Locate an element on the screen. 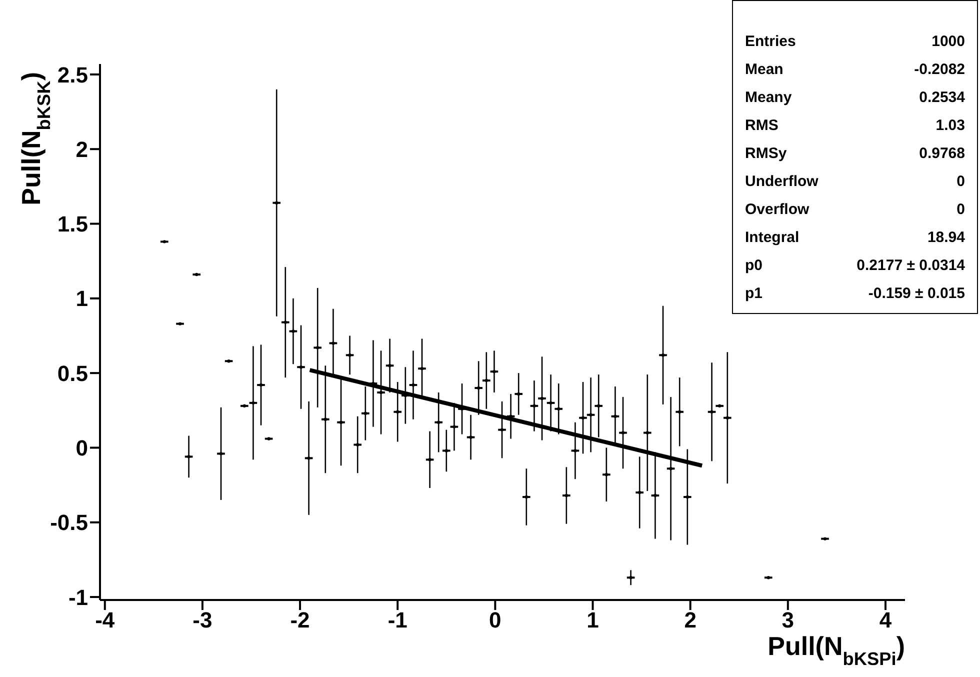 The image size is (980, 677). annotation: Integral is located at coordinates (772, 237).